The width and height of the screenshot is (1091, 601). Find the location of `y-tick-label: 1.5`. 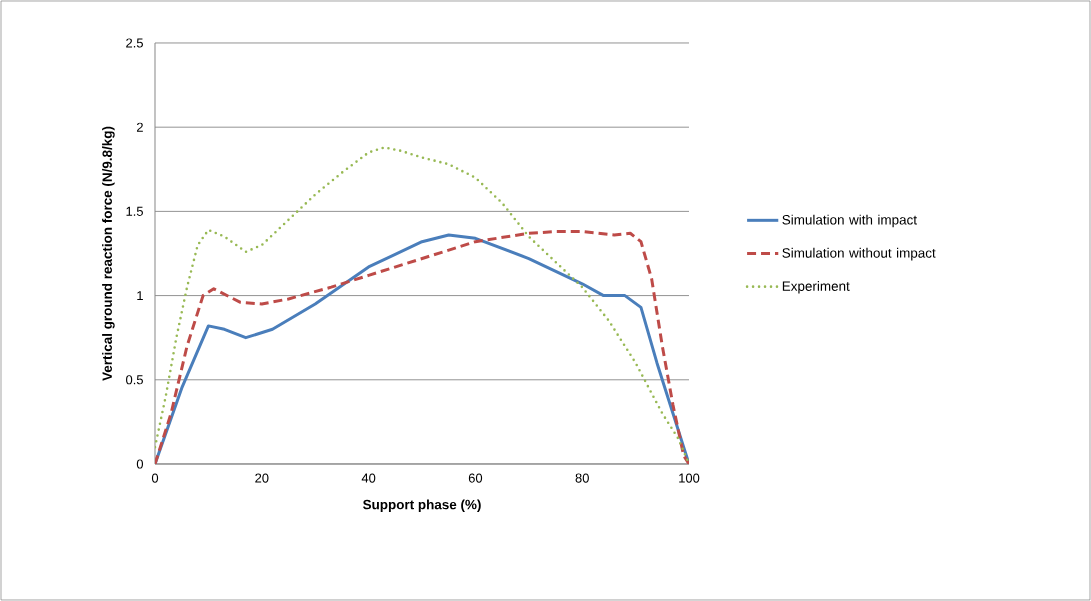

y-tick-label: 1.5 is located at coordinates (134, 211).